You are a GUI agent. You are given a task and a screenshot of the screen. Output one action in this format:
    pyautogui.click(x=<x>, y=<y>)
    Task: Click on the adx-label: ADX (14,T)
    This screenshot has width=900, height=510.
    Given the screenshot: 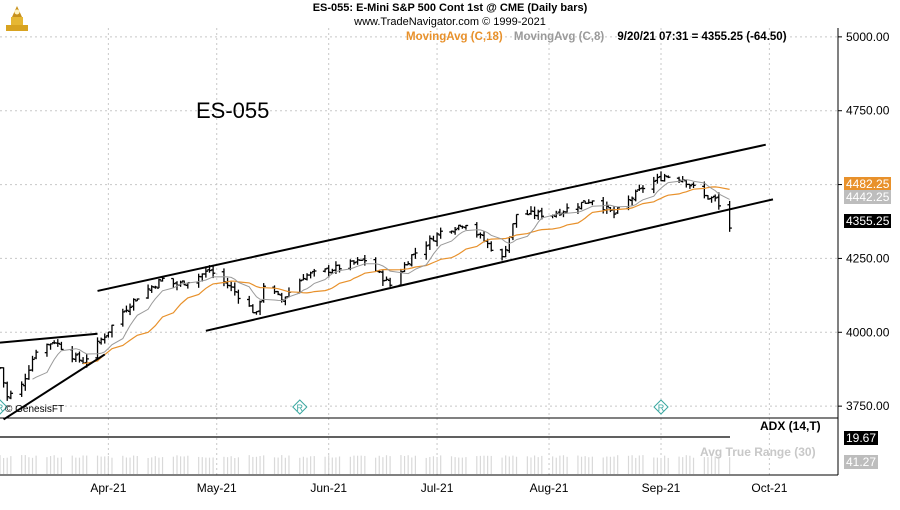 What is the action you would take?
    pyautogui.click(x=790, y=426)
    